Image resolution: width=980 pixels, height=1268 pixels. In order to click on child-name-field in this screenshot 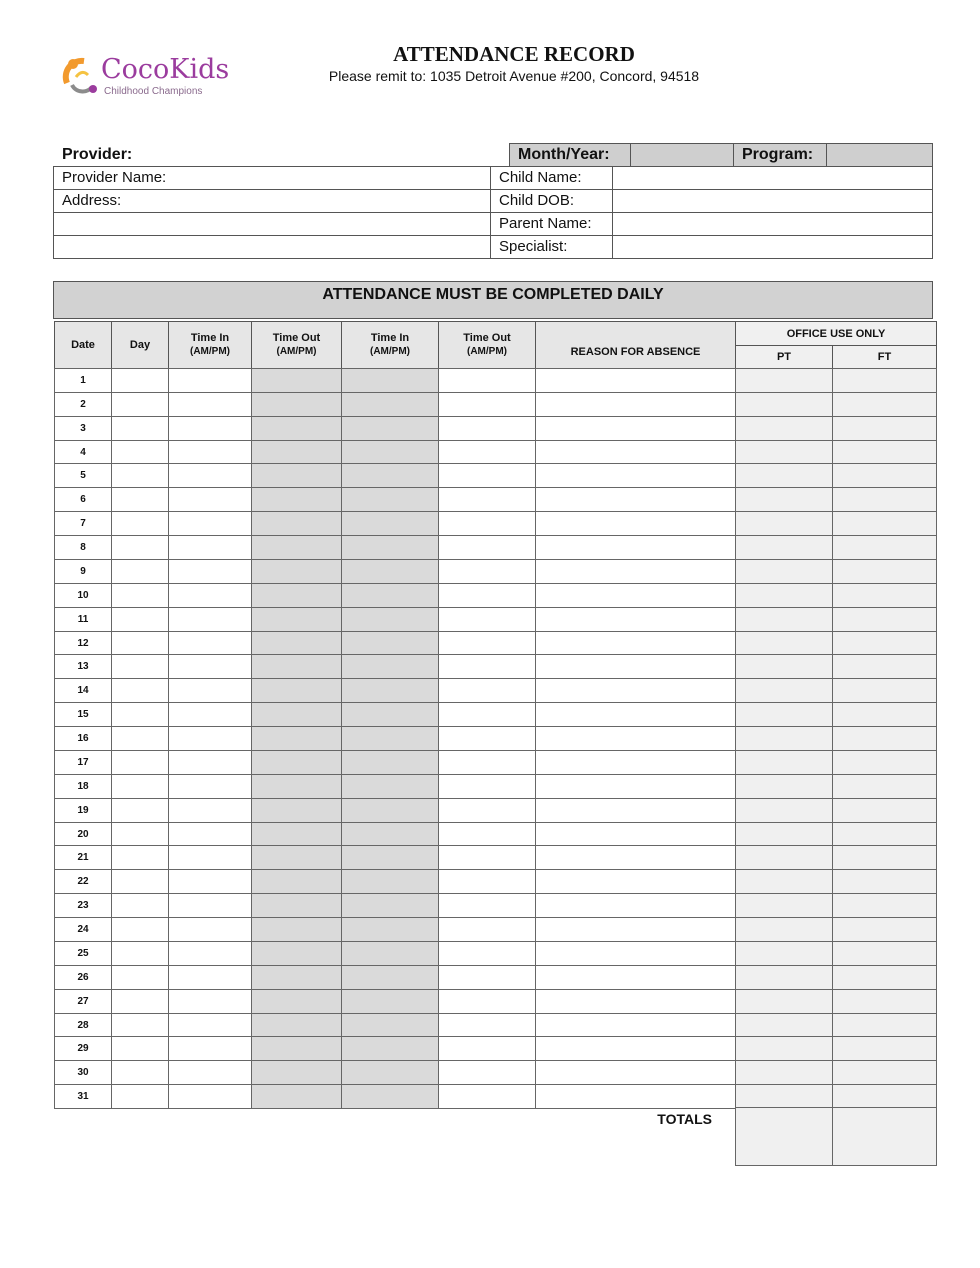, I will do `click(772, 178)`.